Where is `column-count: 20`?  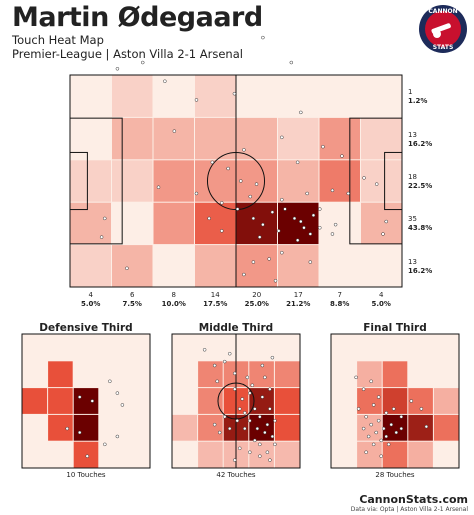
column-count: 20 is located at coordinates (257, 295).